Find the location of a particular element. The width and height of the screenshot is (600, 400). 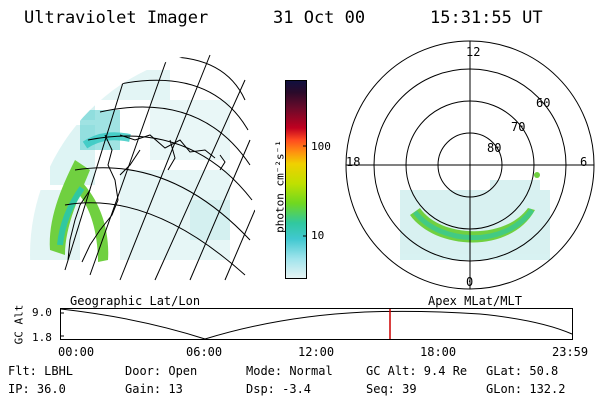

time-label: 15:31:55 UT is located at coordinates (486, 18).